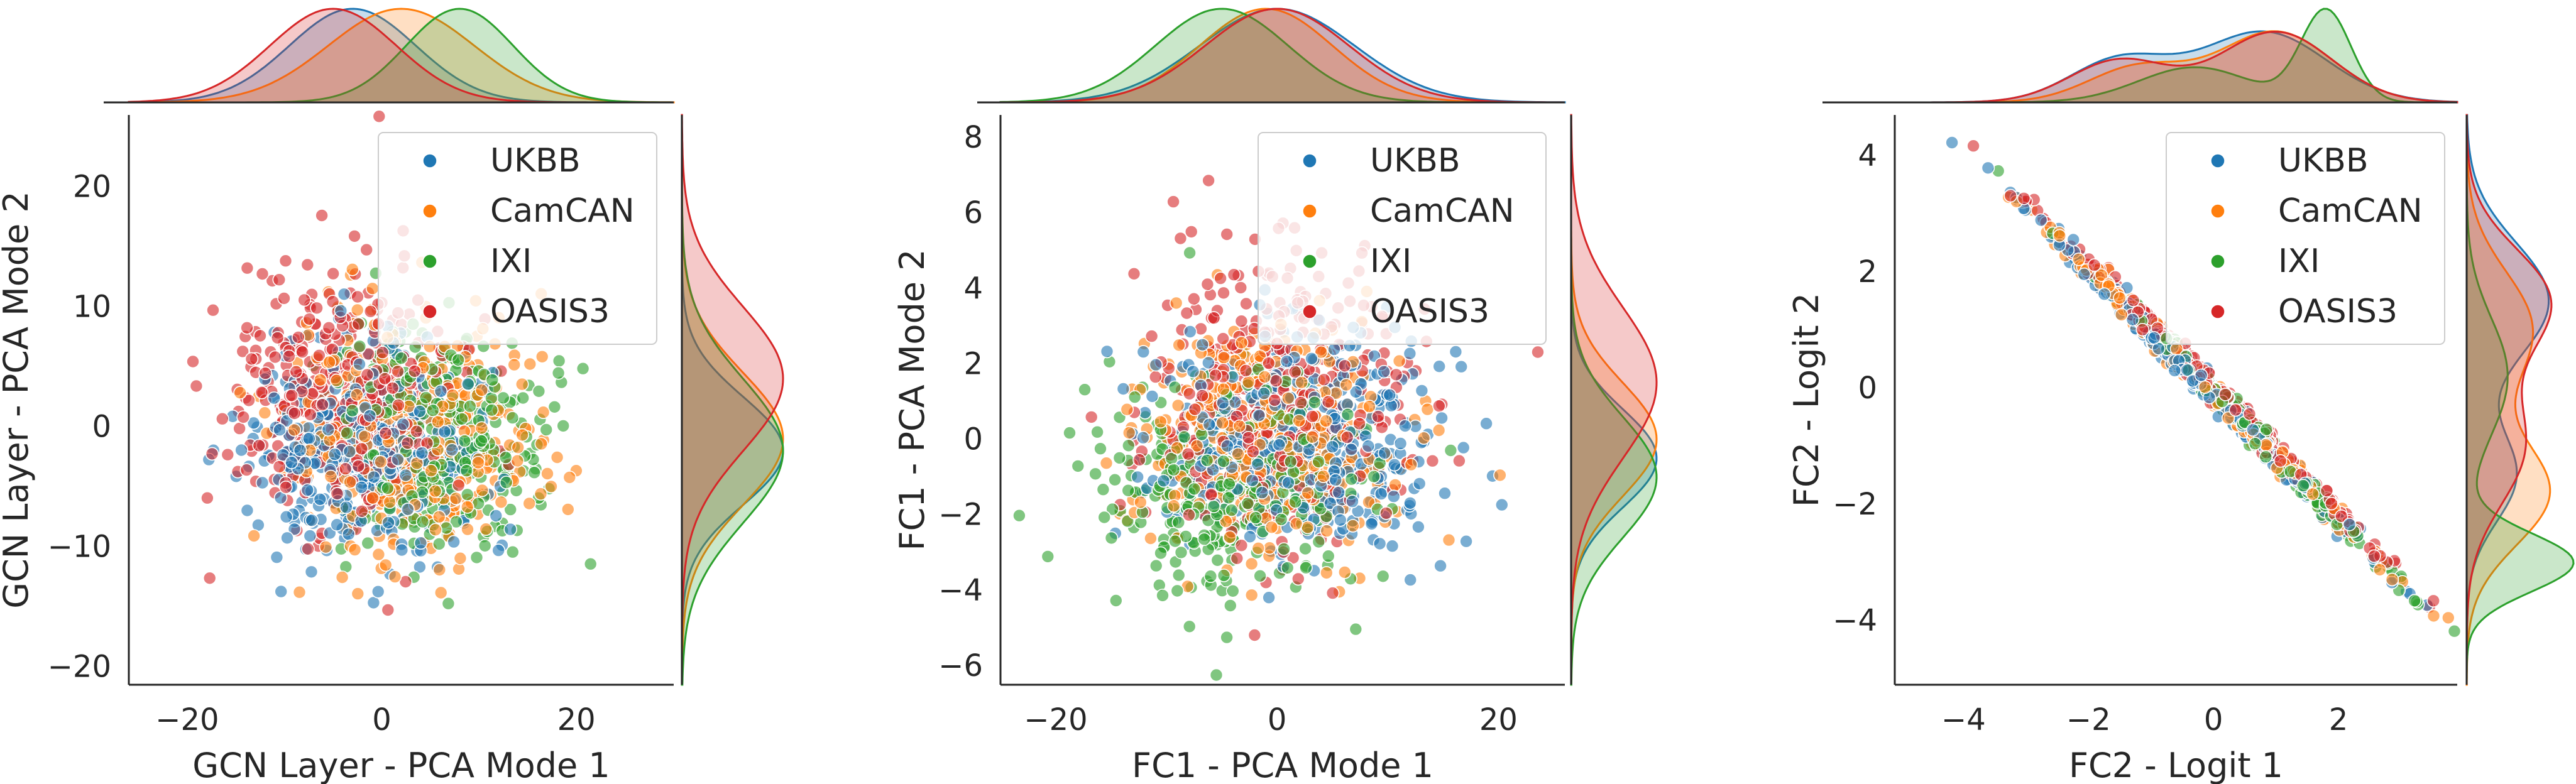 Image resolution: width=2576 pixels, height=784 pixels. What do you see at coordinates (1442, 211) in the screenshot?
I see `legend-label-camcan: CamCAN` at bounding box center [1442, 211].